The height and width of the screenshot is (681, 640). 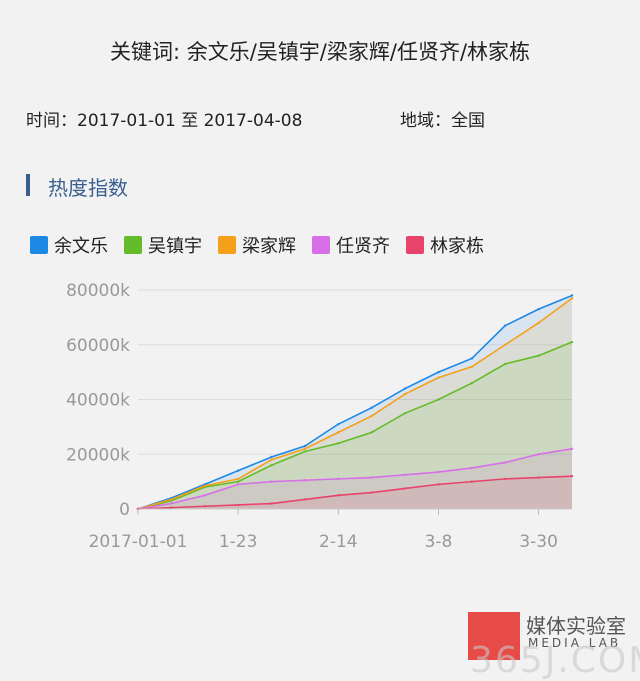 I want to click on y-tick-label: 0, so click(x=124, y=510).